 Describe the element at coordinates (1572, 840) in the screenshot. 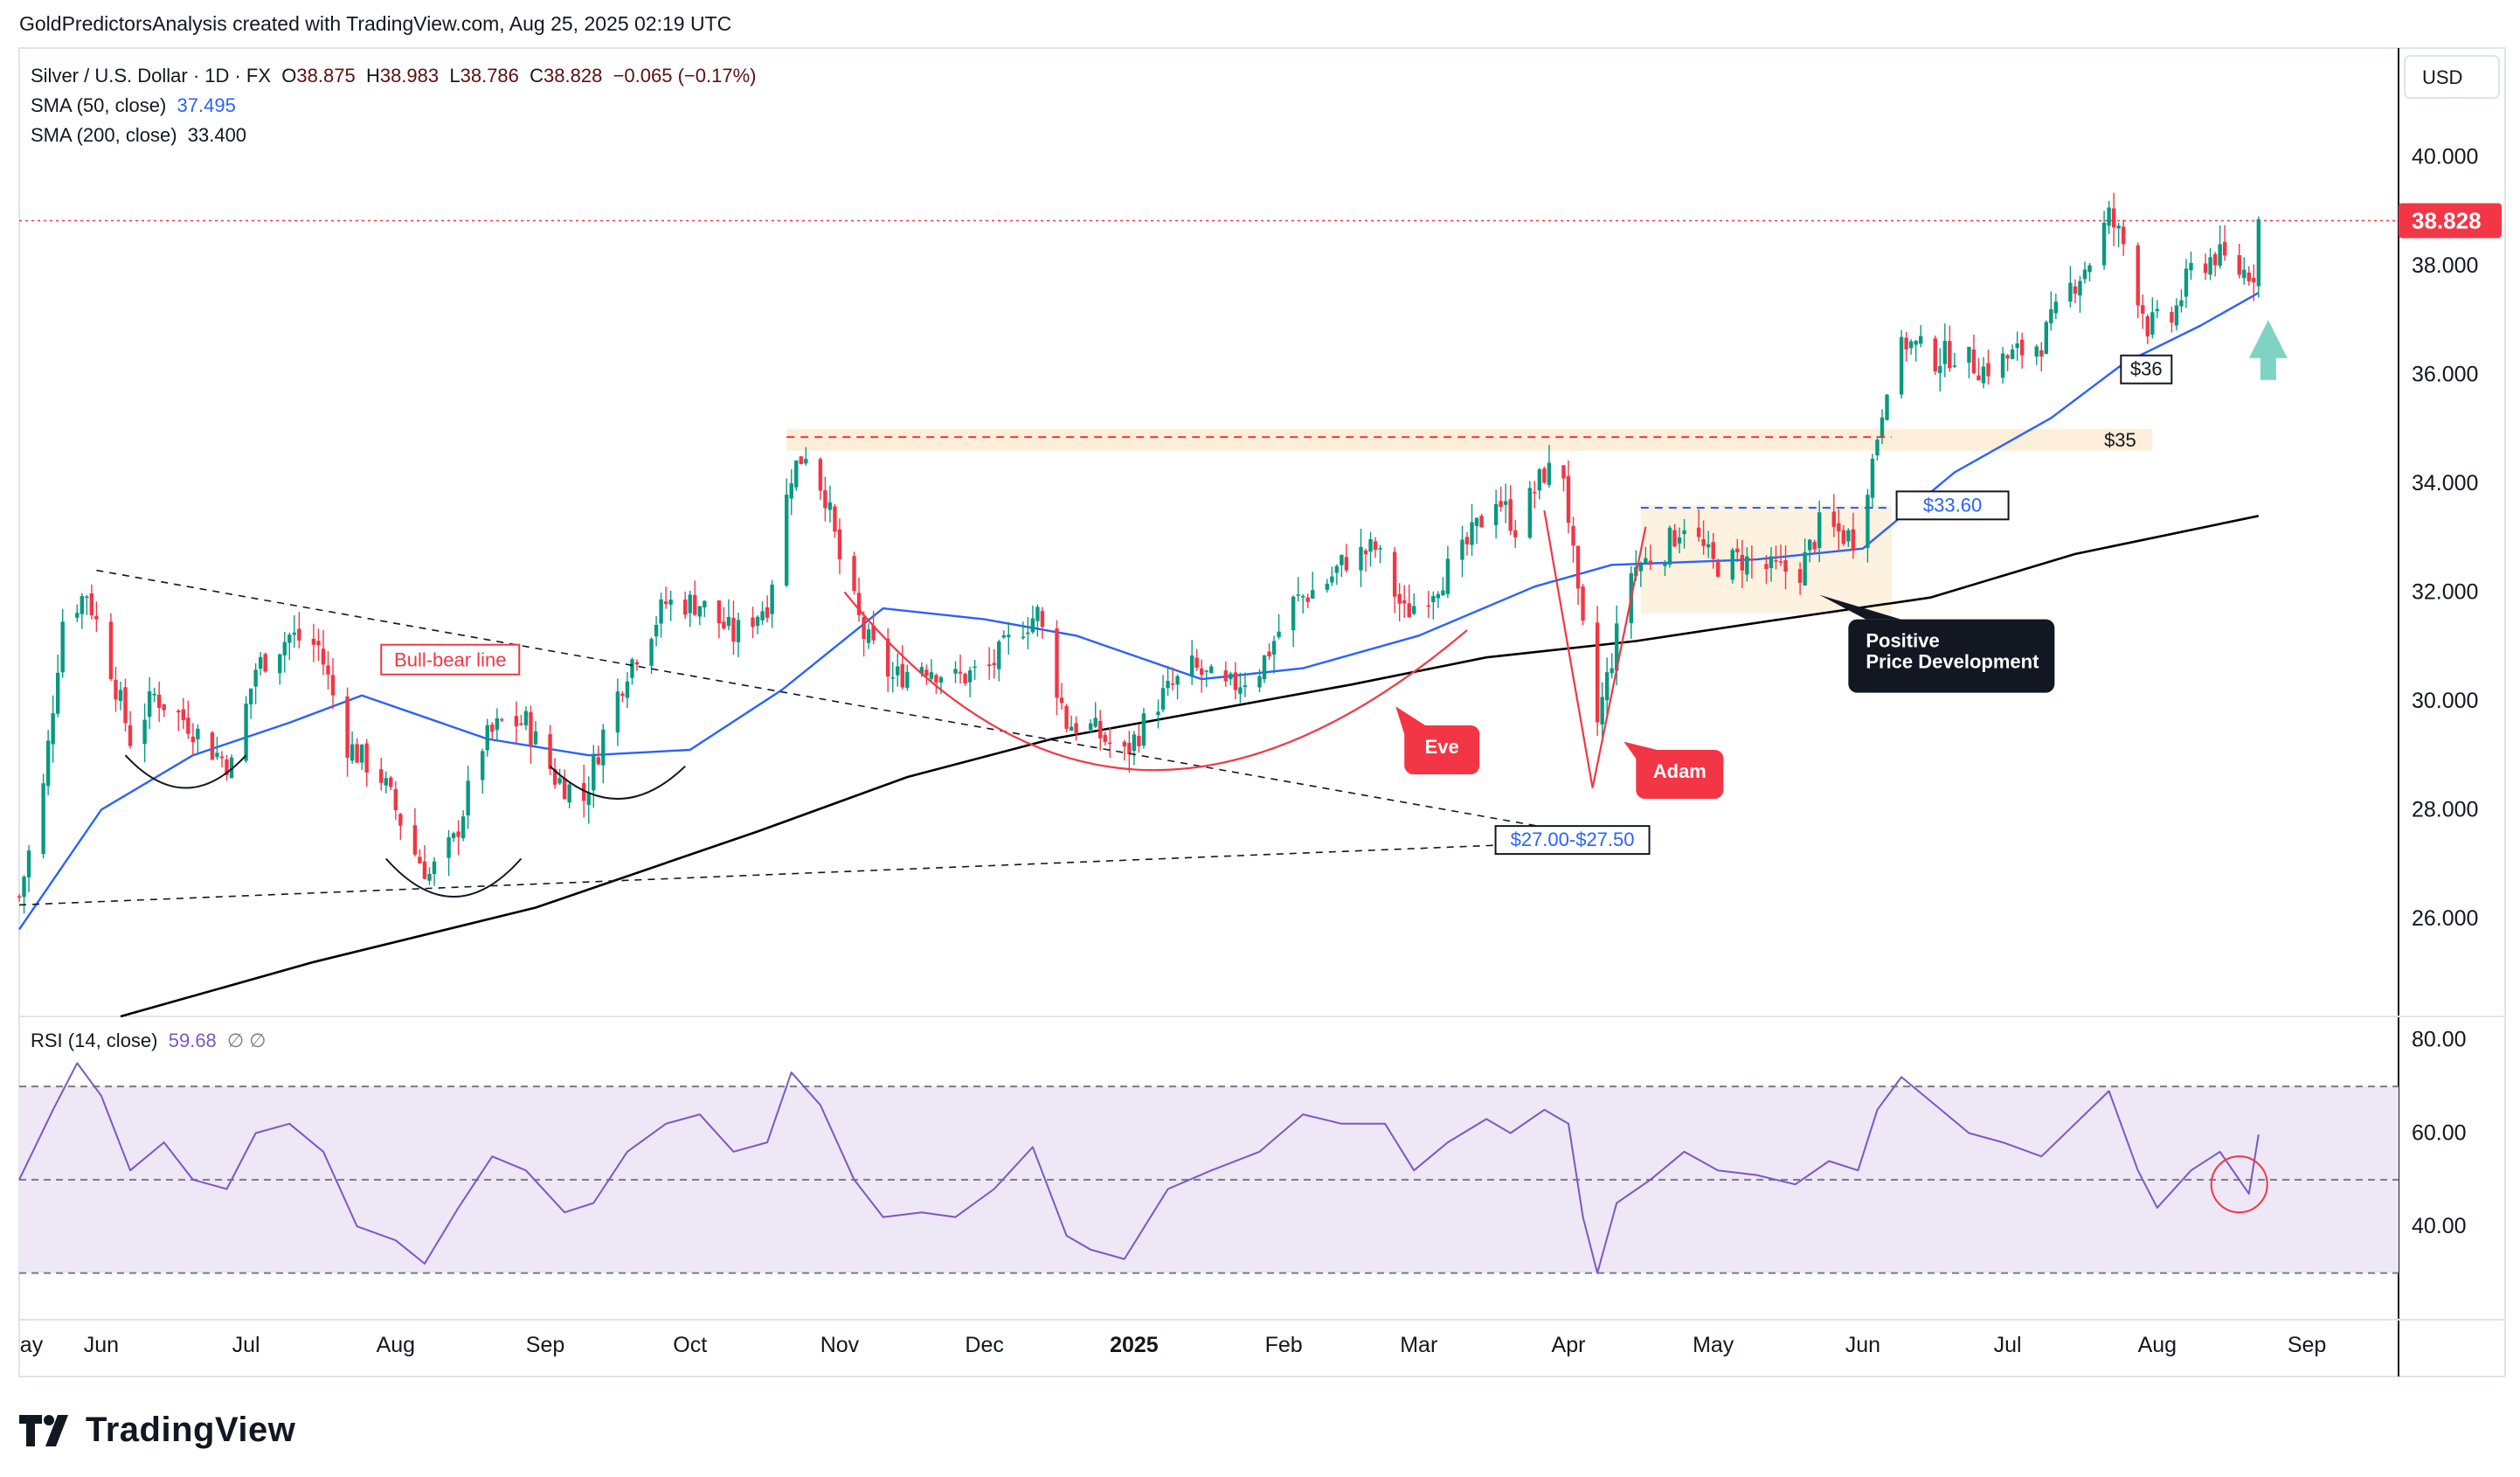

I see `level-27-label: $27.00-$27.50` at that location.